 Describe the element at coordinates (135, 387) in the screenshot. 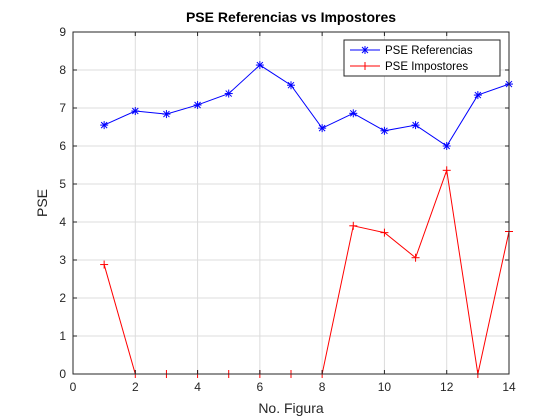

I see `x-tick-label: 2` at that location.